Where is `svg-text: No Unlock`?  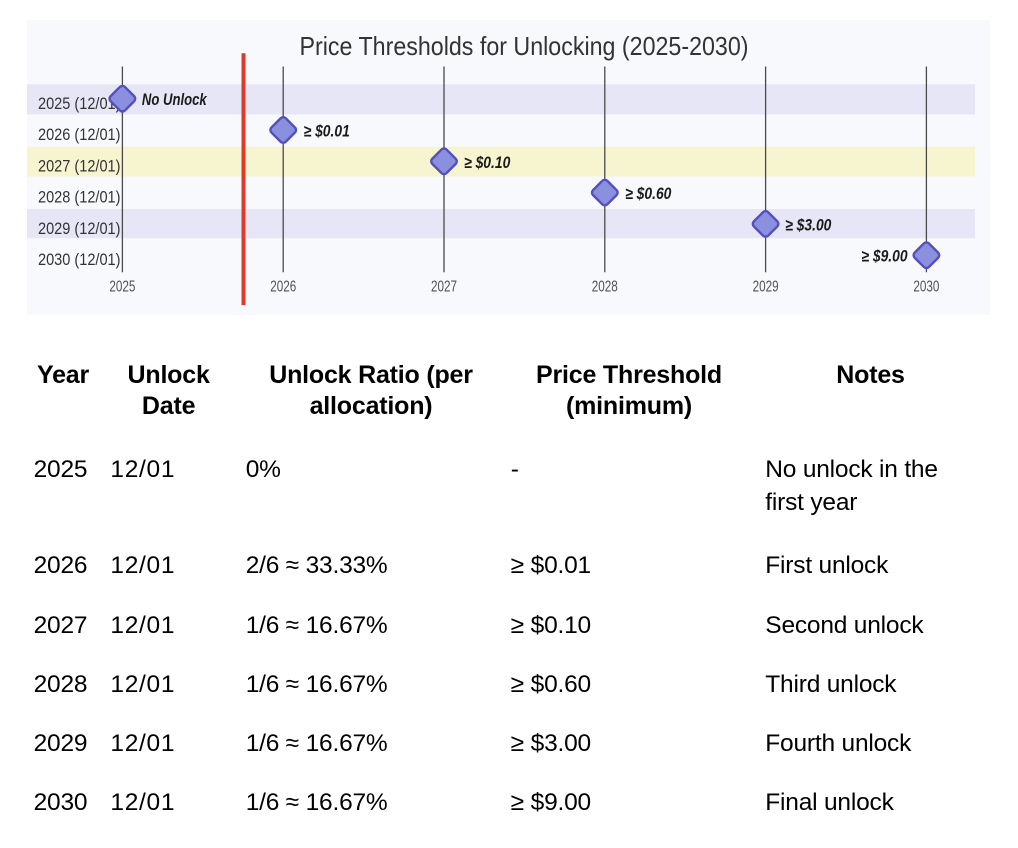 svg-text: No Unlock is located at coordinates (174, 100).